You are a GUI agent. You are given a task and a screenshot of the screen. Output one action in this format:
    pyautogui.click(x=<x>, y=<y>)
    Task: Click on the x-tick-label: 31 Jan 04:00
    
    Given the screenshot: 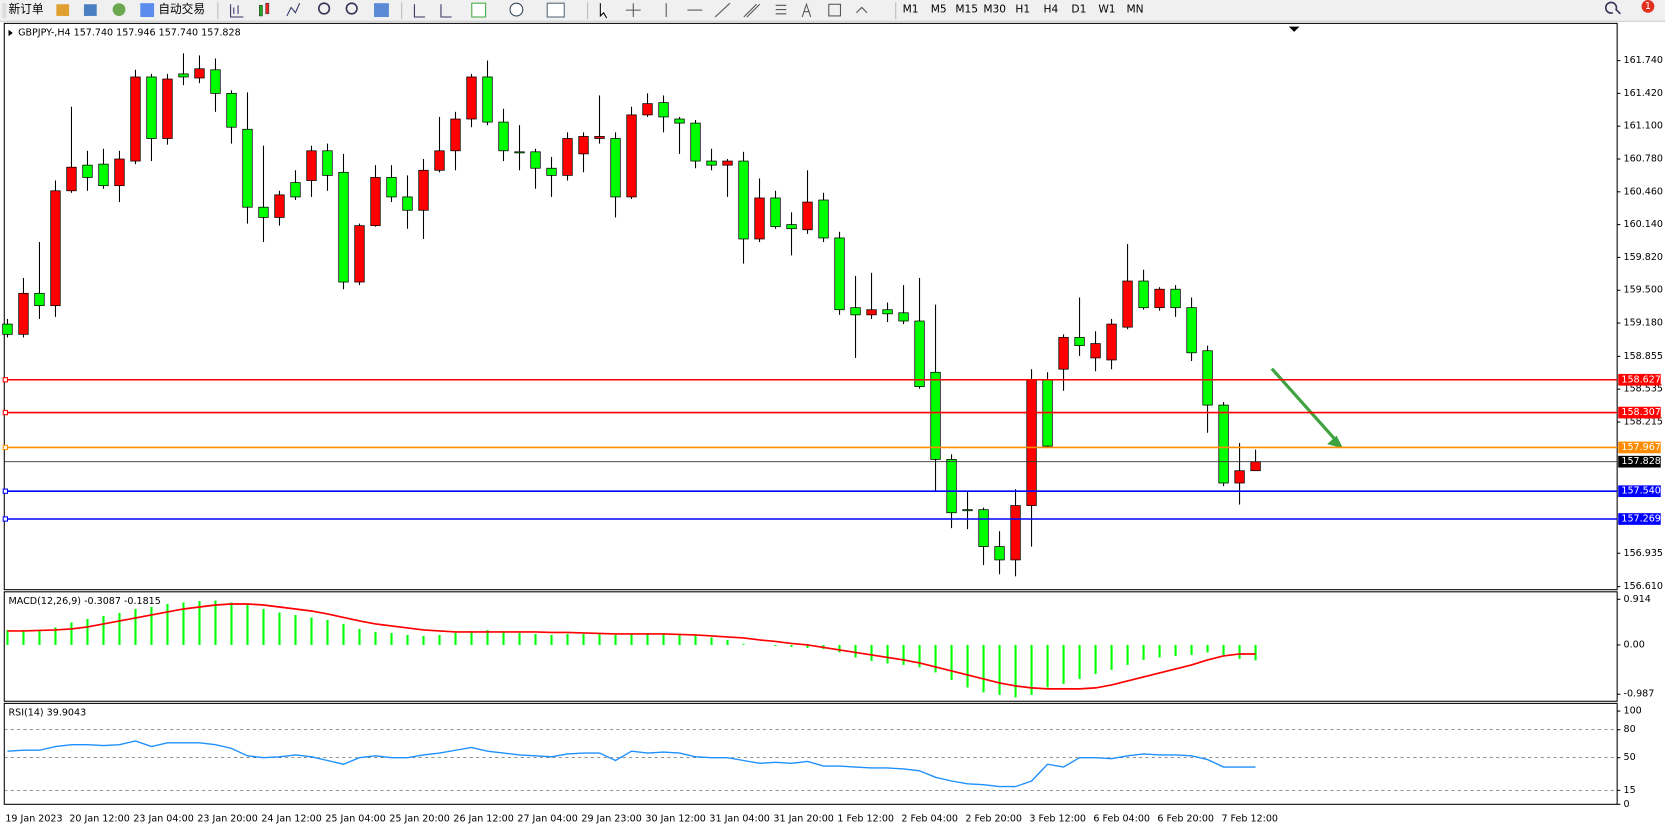 What is the action you would take?
    pyautogui.click(x=739, y=819)
    